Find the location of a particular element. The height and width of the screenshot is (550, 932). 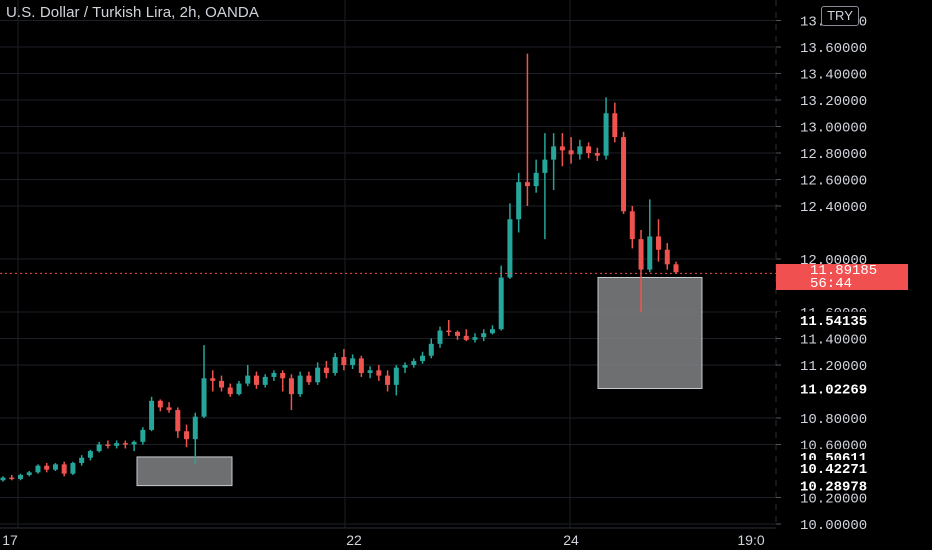

time-axis: 17 22 24 19:0 is located at coordinates (383, 540).